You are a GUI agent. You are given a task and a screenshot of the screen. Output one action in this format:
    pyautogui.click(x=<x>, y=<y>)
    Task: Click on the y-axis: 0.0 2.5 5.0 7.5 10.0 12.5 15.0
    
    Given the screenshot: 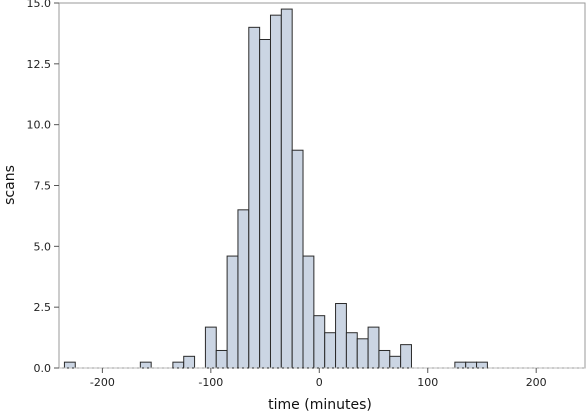 What is the action you would take?
    pyautogui.click(x=43, y=187)
    